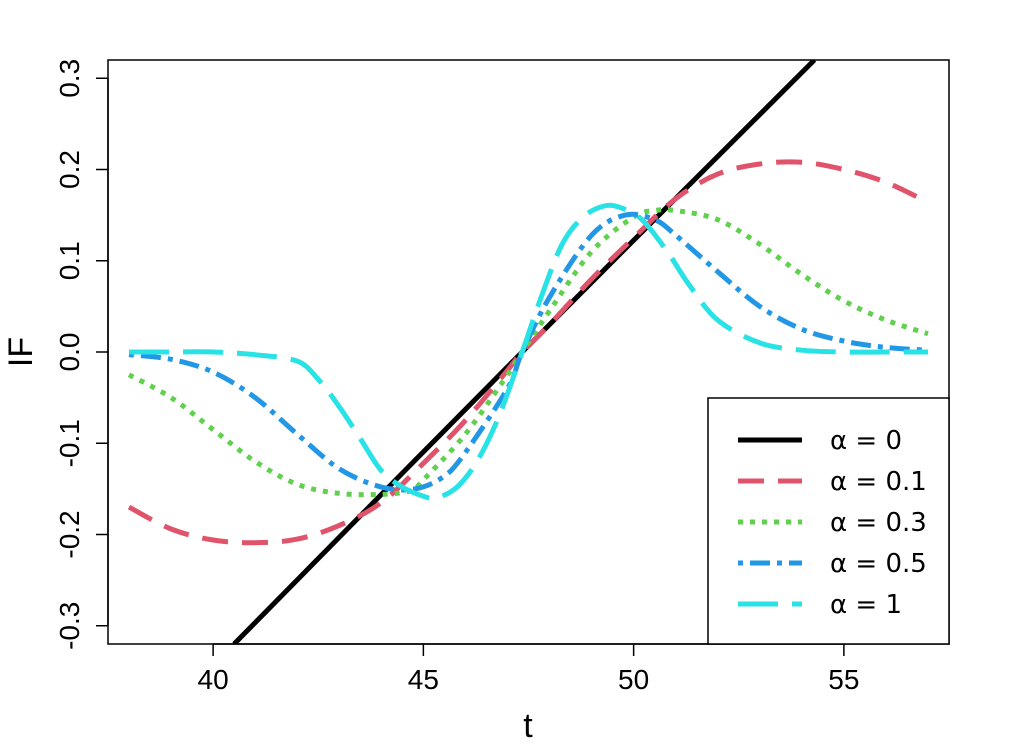  What do you see at coordinates (69, 626) in the screenshot?
I see `y-tick-label: -0.3` at bounding box center [69, 626].